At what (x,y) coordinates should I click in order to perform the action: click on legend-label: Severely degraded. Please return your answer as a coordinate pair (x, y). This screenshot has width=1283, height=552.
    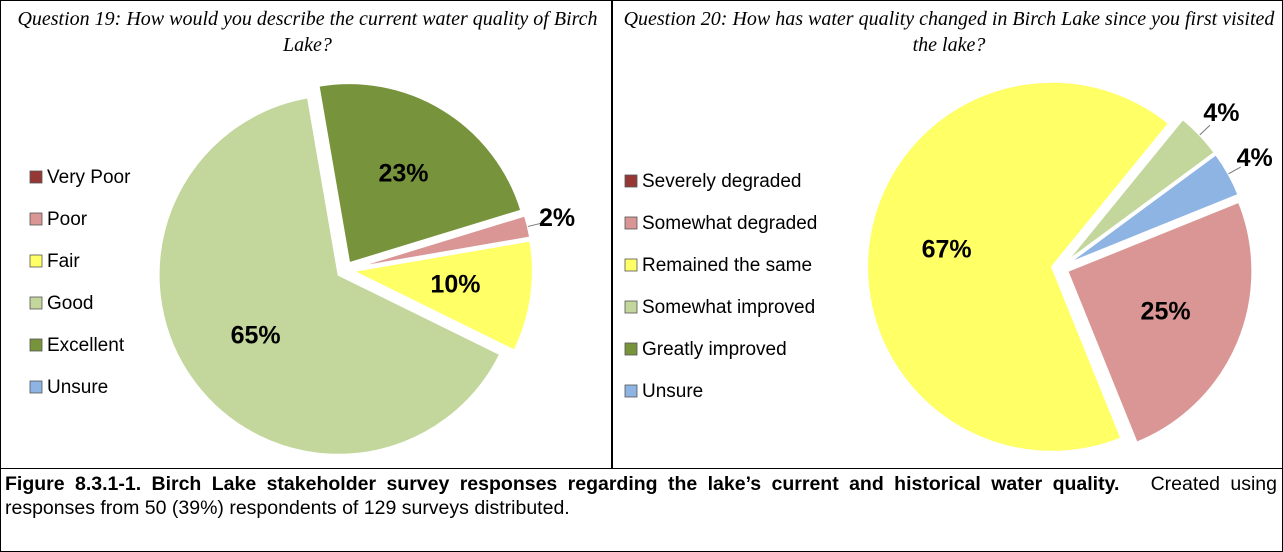
    Looking at the image, I should click on (722, 181).